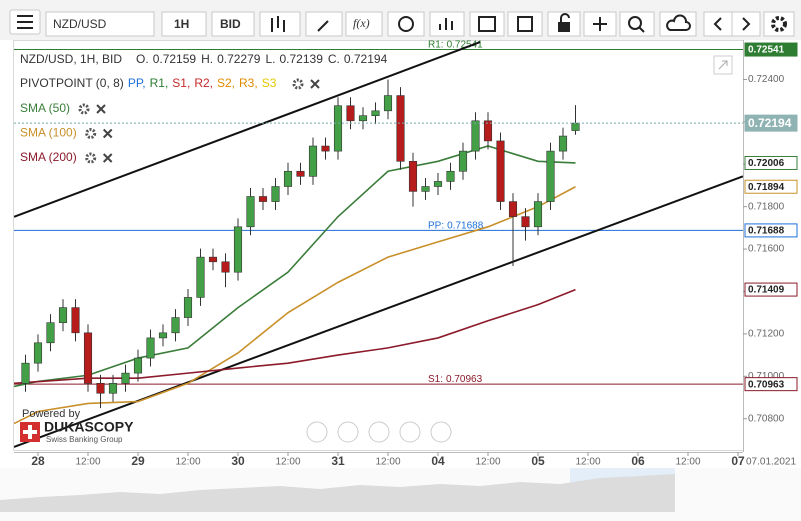 This screenshot has height=521, width=801. Describe the element at coordinates (324, 24) in the screenshot. I see `draw-button` at that location.